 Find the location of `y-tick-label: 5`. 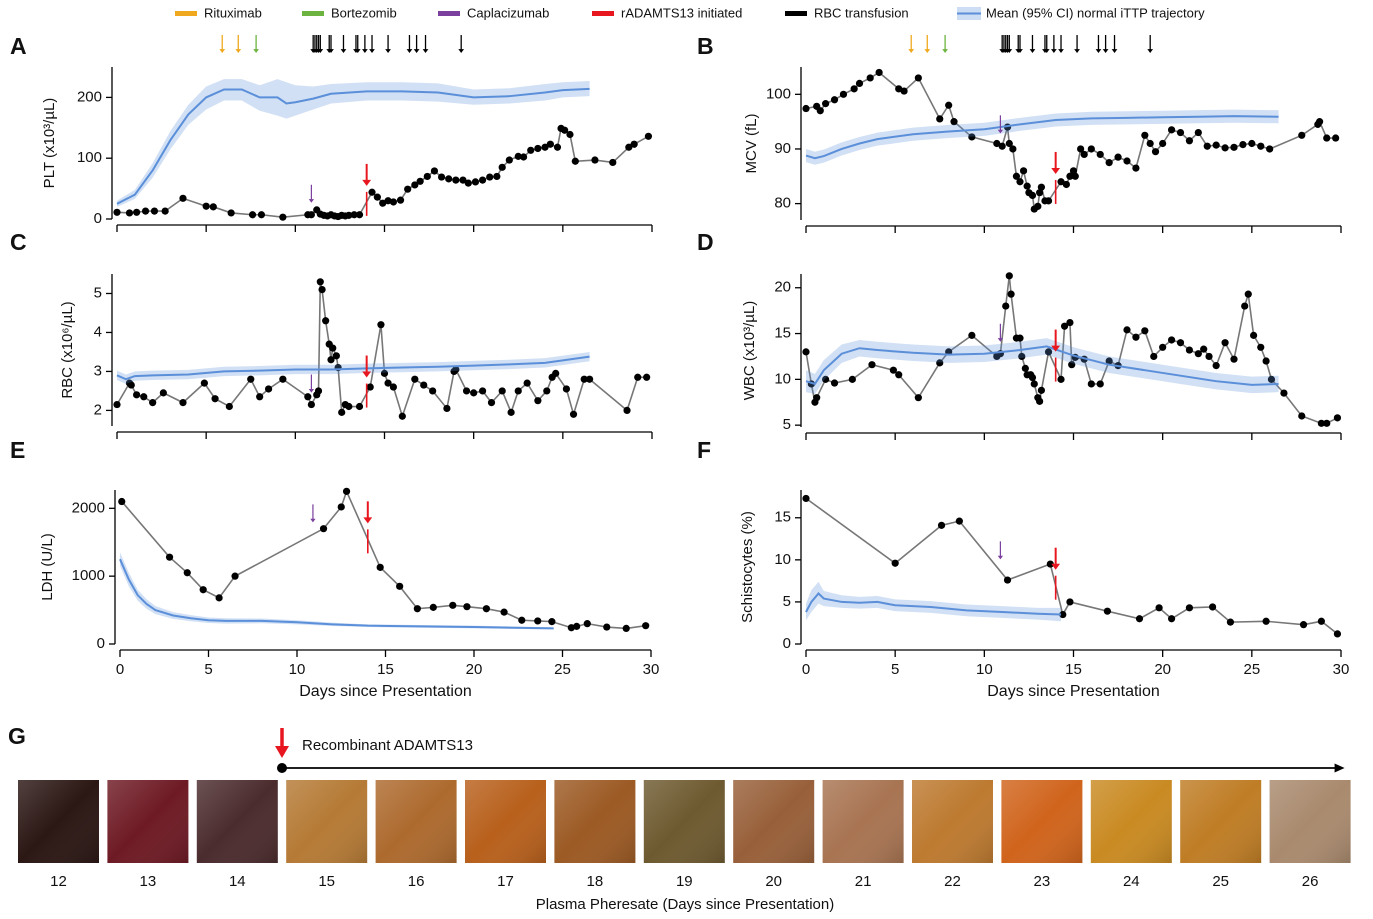

y-tick-label: 5 is located at coordinates (787, 424).